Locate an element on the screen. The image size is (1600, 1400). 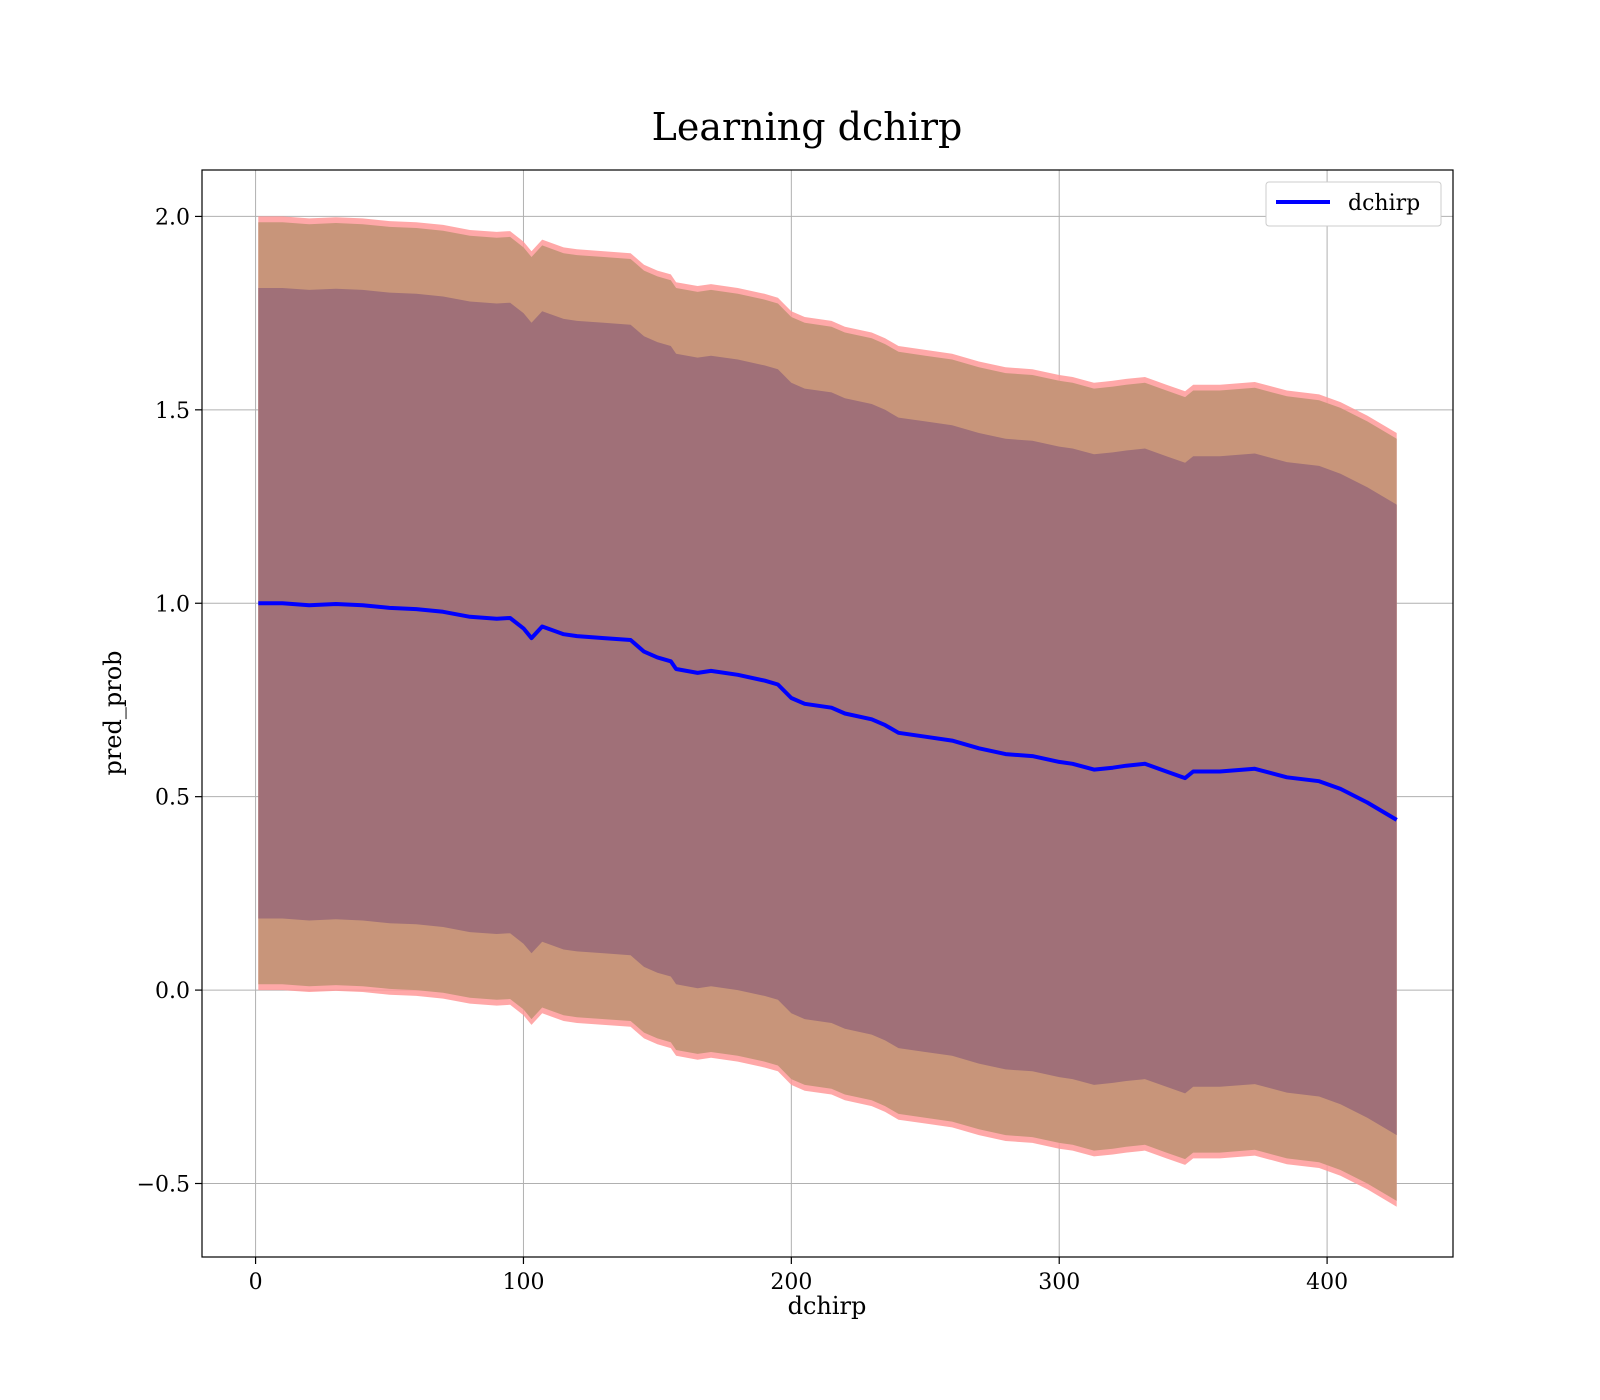
x-tick-label-4: 400 is located at coordinates (1327, 1282).